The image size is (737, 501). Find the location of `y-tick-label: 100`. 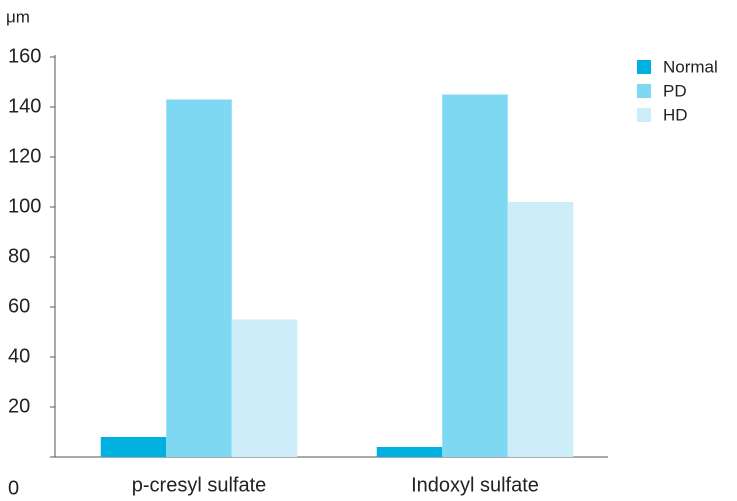

y-tick-label: 100 is located at coordinates (24, 206).